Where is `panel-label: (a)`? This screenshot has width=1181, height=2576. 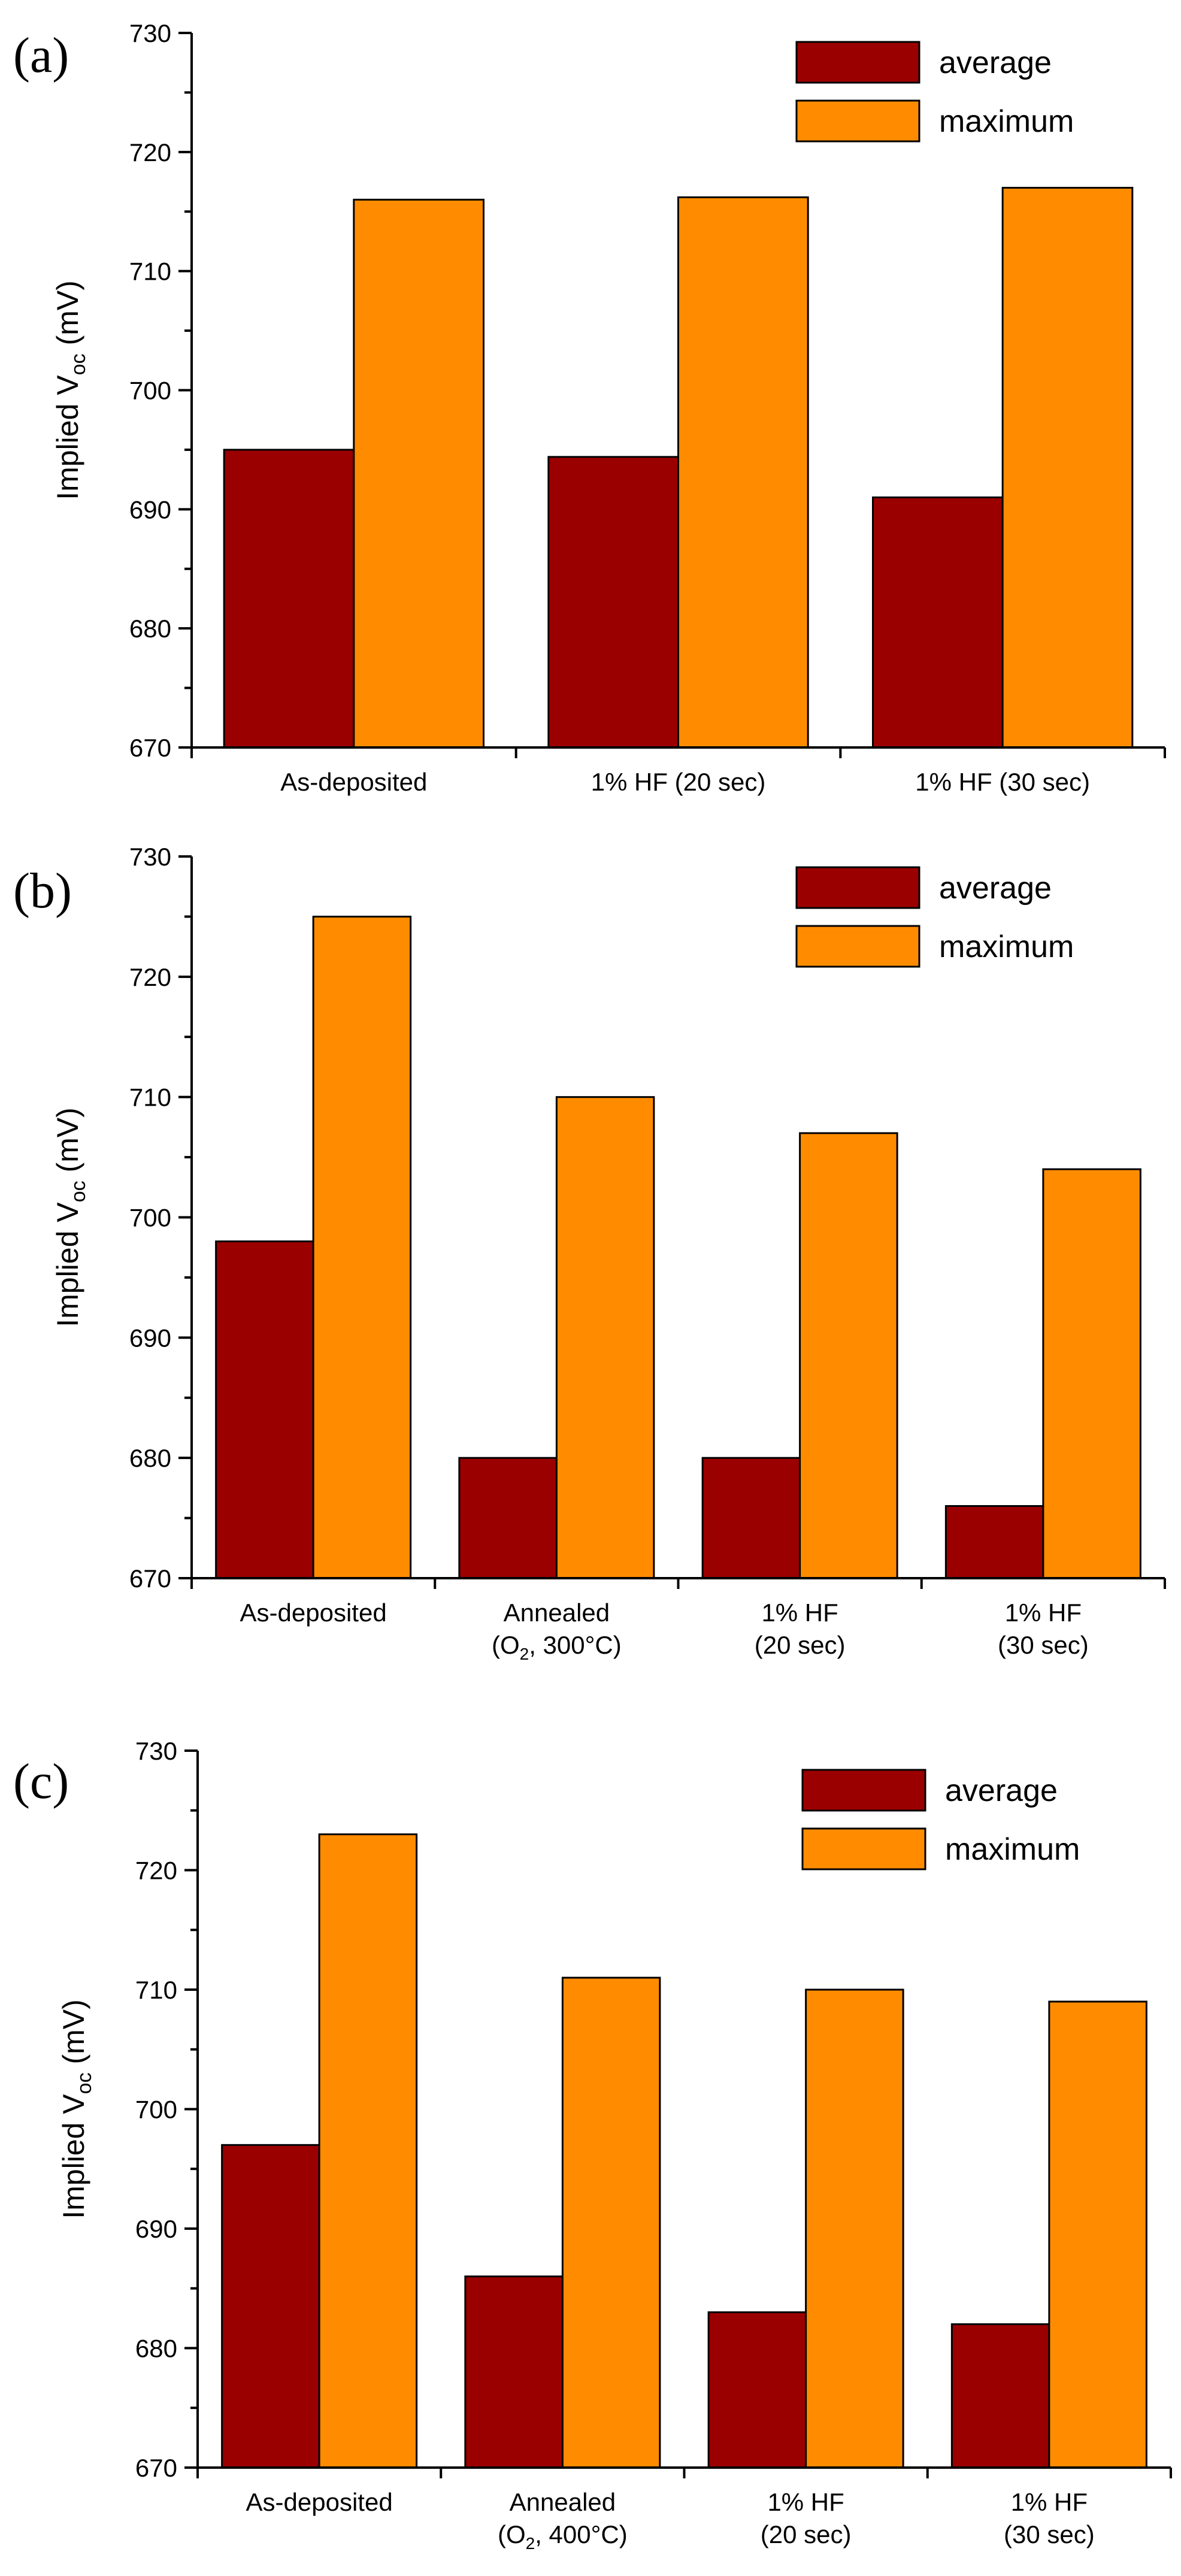
panel-label: (a) is located at coordinates (41, 55).